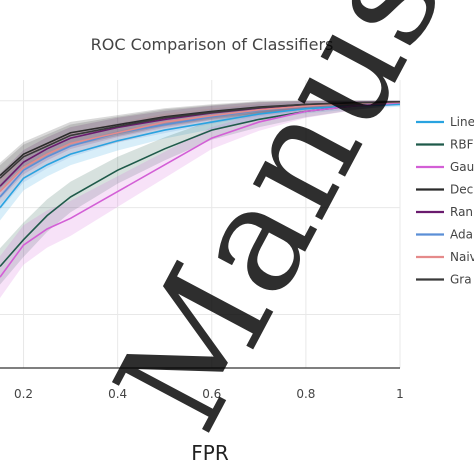 The width and height of the screenshot is (474, 474). Describe the element at coordinates (461, 190) in the screenshot. I see `legend-label: Dec` at that location.